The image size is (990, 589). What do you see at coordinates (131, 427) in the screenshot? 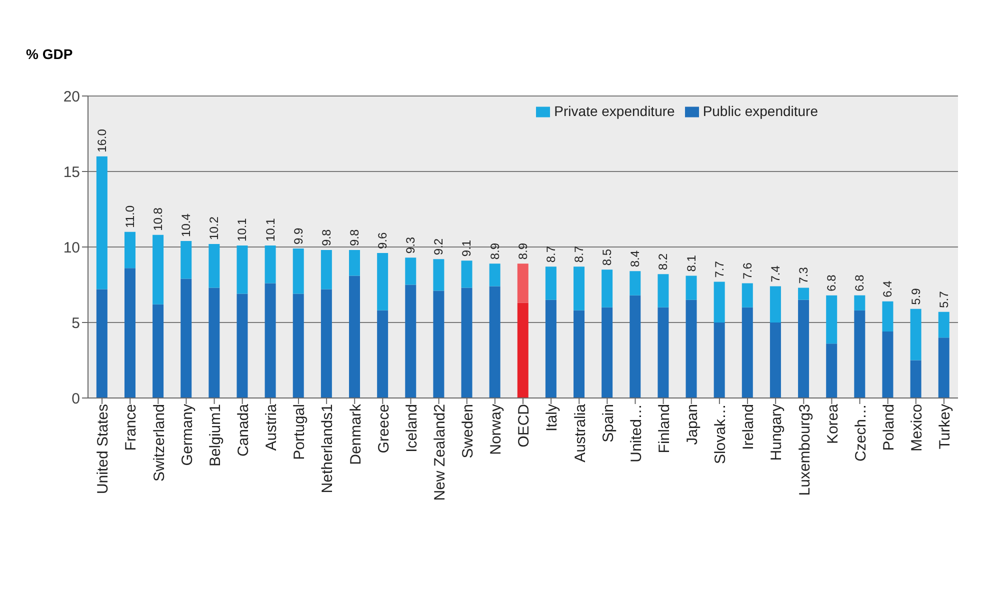
I see `x-tick-label: France` at bounding box center [131, 427].